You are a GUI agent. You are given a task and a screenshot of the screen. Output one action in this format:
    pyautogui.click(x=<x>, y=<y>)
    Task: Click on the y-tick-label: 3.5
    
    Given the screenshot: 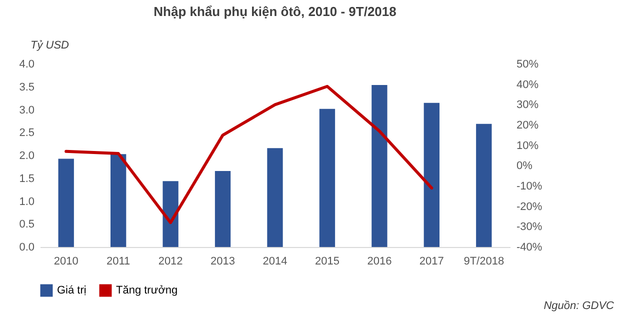 What is the action you would take?
    pyautogui.click(x=26, y=87)
    